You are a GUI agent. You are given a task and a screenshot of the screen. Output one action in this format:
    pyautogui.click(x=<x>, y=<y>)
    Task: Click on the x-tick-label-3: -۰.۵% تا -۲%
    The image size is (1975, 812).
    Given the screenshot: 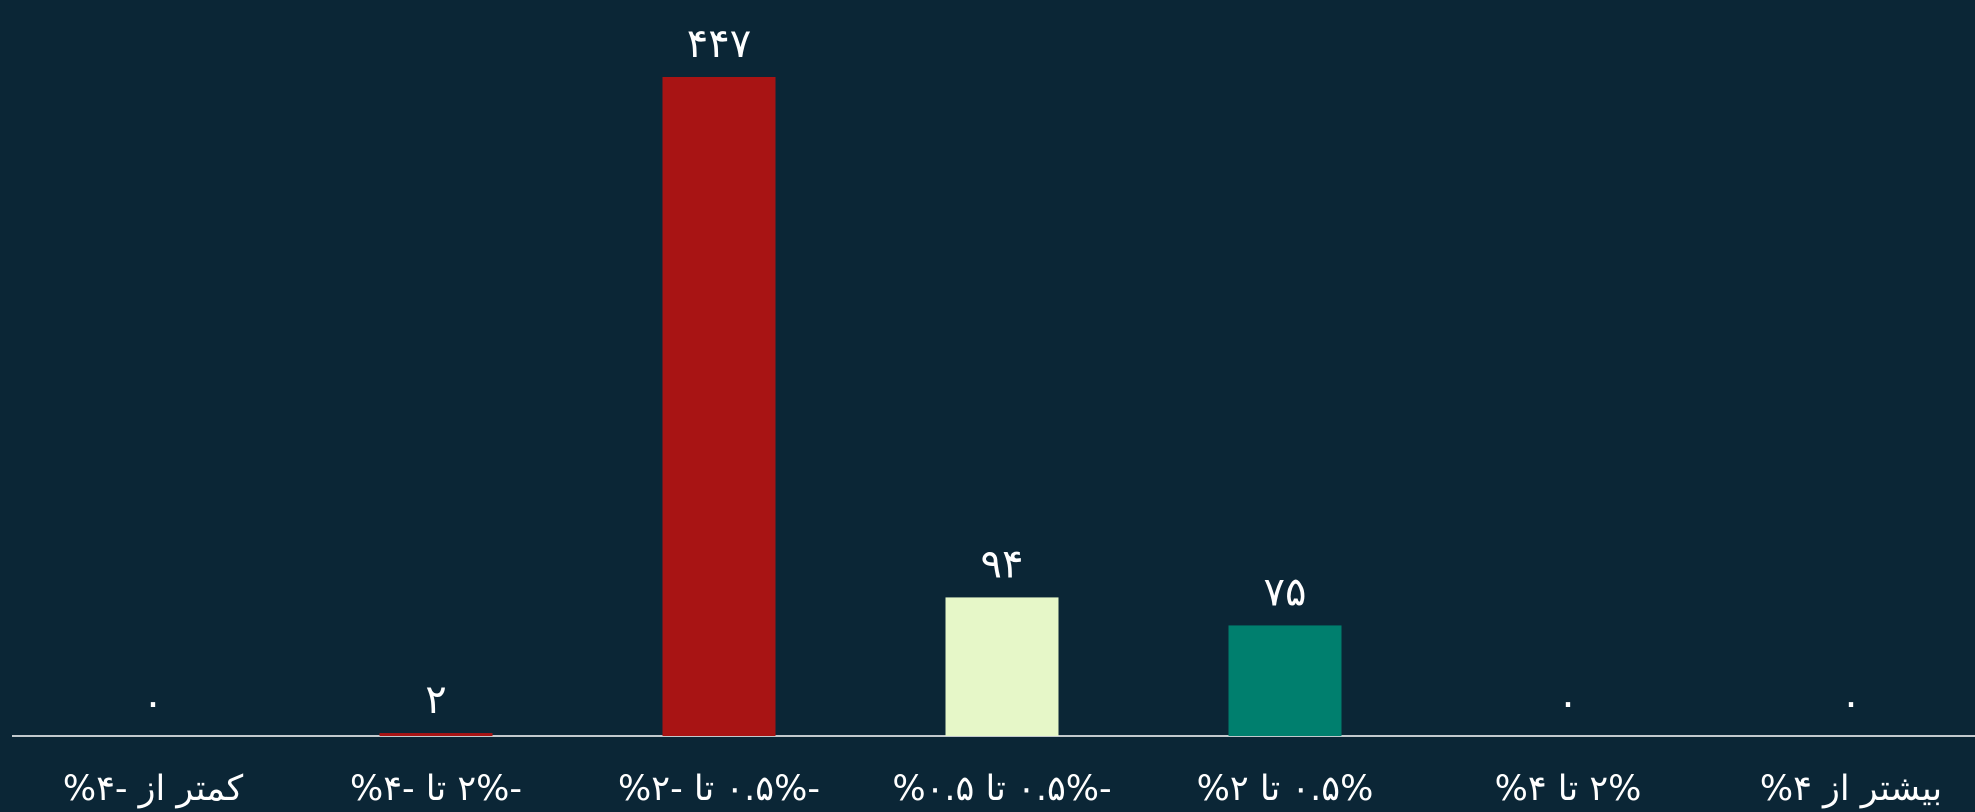 What is the action you would take?
    pyautogui.click(x=719, y=789)
    